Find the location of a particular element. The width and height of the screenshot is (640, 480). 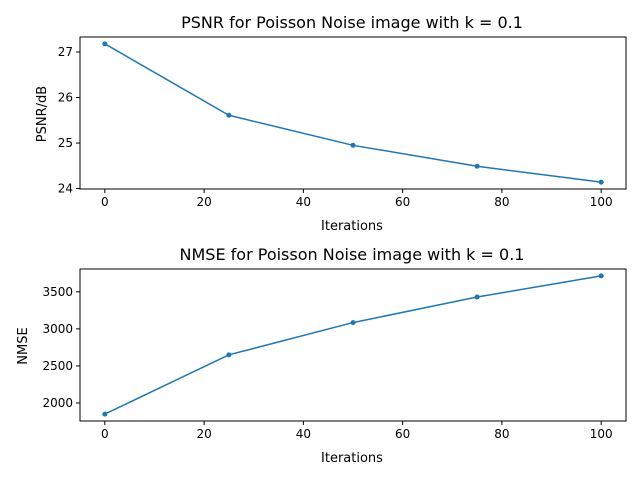

nmse-y-tick-label: 2000 is located at coordinates (57, 403).